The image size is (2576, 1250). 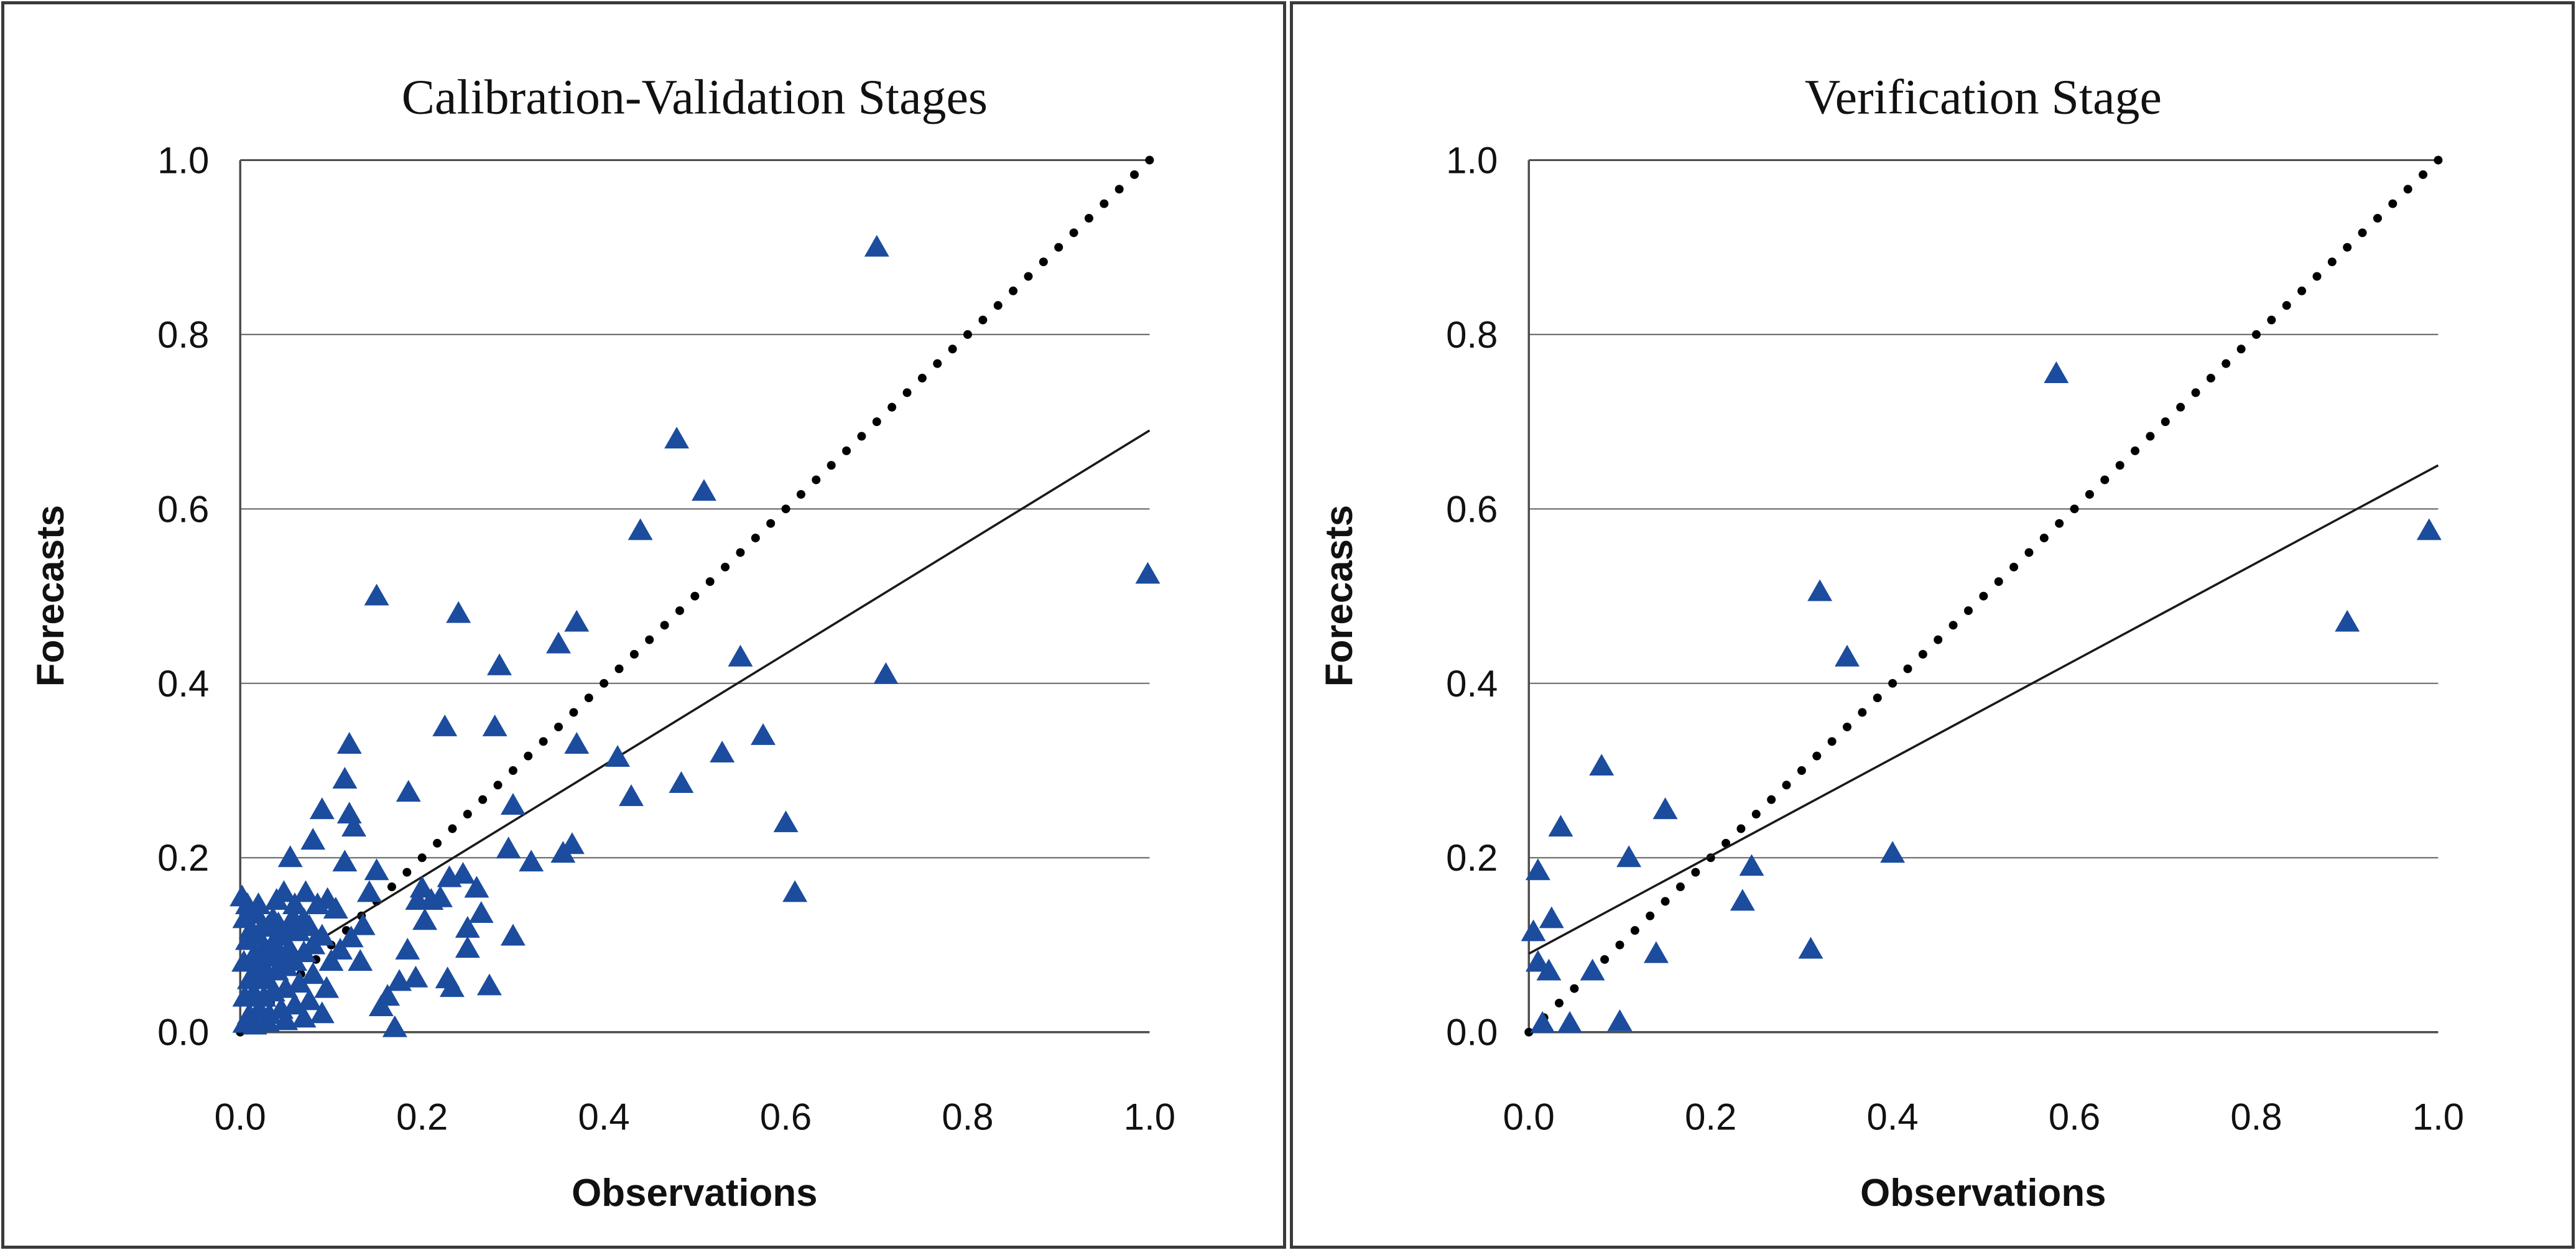 What do you see at coordinates (51, 596) in the screenshot?
I see `y-axis-title: Forecasts` at bounding box center [51, 596].